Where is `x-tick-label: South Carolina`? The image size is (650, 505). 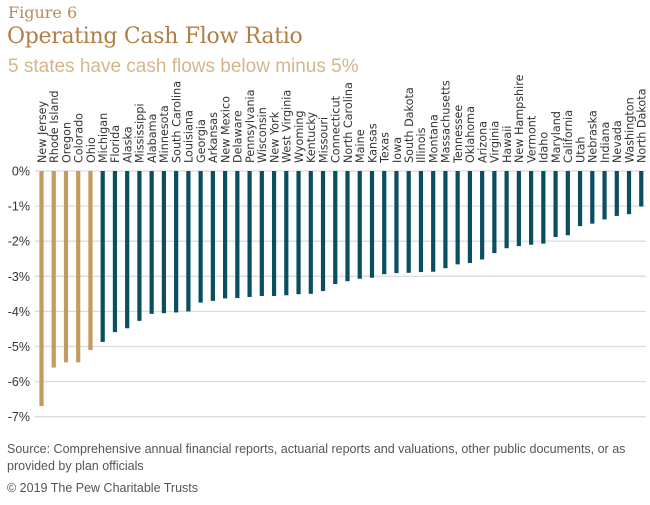
x-tick-label: South Carolina is located at coordinates (176, 122).